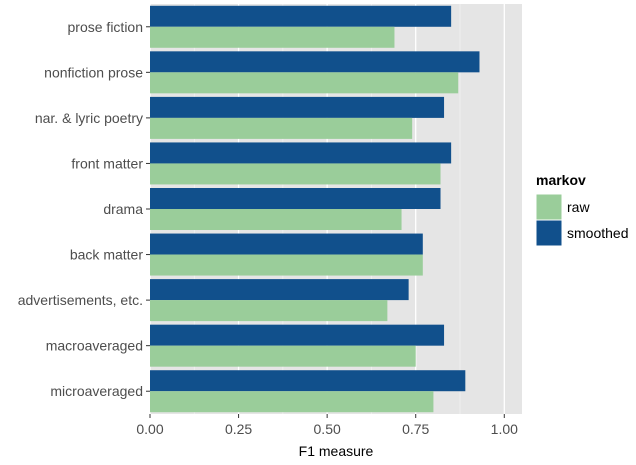 This screenshot has height=465, width=636. What do you see at coordinates (105, 27) in the screenshot?
I see `y-tick-label: prose fiction` at bounding box center [105, 27].